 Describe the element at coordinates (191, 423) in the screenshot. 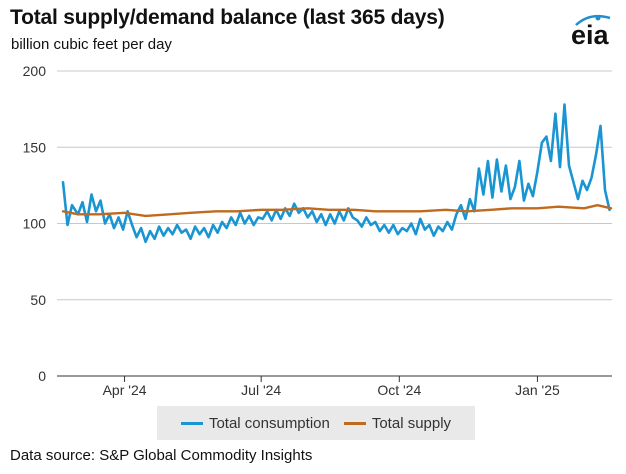

I see `legend-swatch-consumption` at that location.